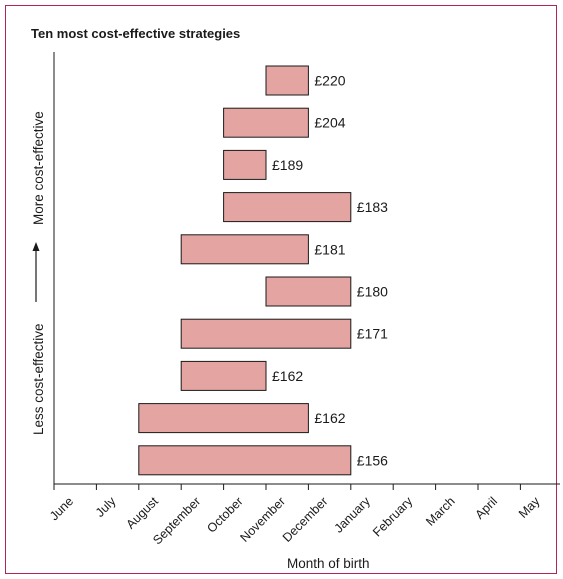  What do you see at coordinates (329, 249) in the screenshot?
I see `bar-value-label: £181` at bounding box center [329, 249].